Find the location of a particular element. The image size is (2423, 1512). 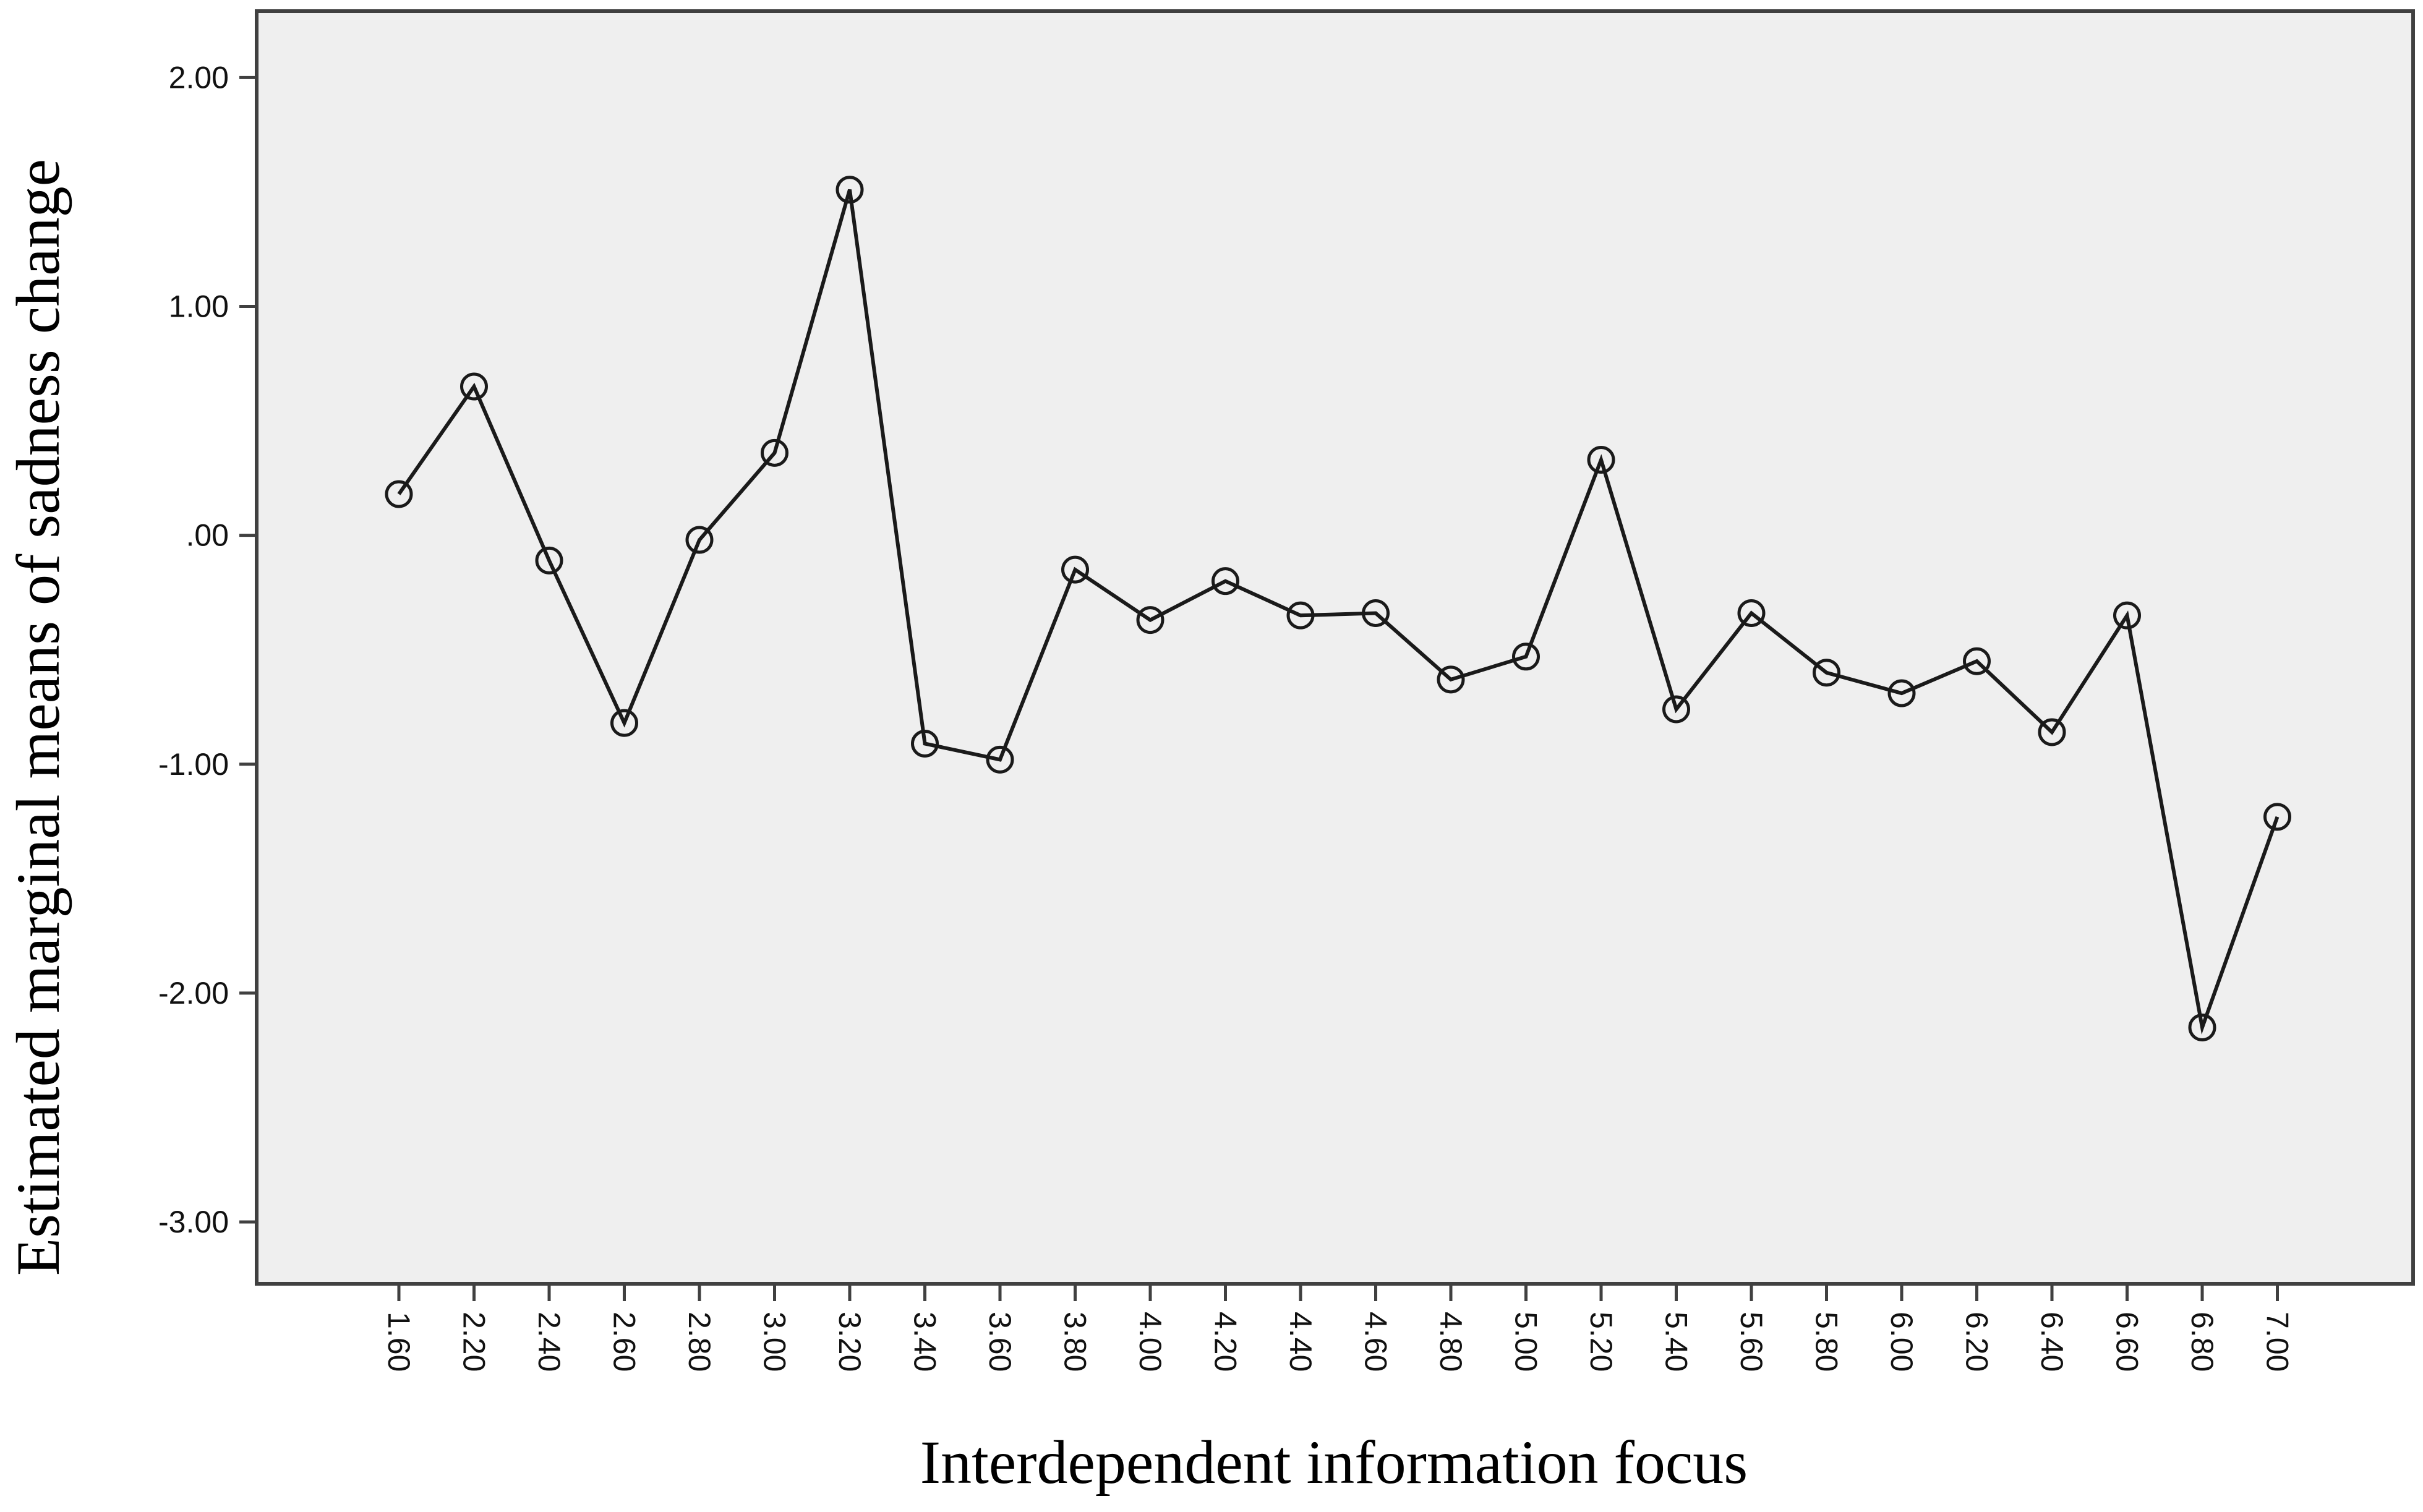

x-tick-label: 1.60 is located at coordinates (399, 1342).